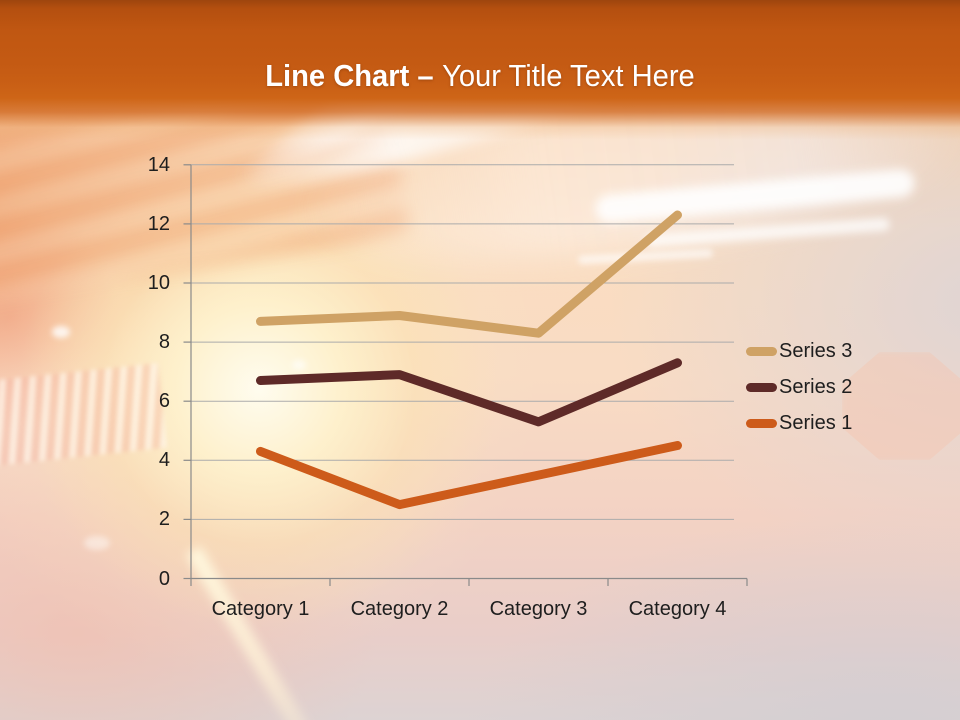 The height and width of the screenshot is (720, 960). I want to click on legend-item-series-2: Series 2, so click(799, 387).